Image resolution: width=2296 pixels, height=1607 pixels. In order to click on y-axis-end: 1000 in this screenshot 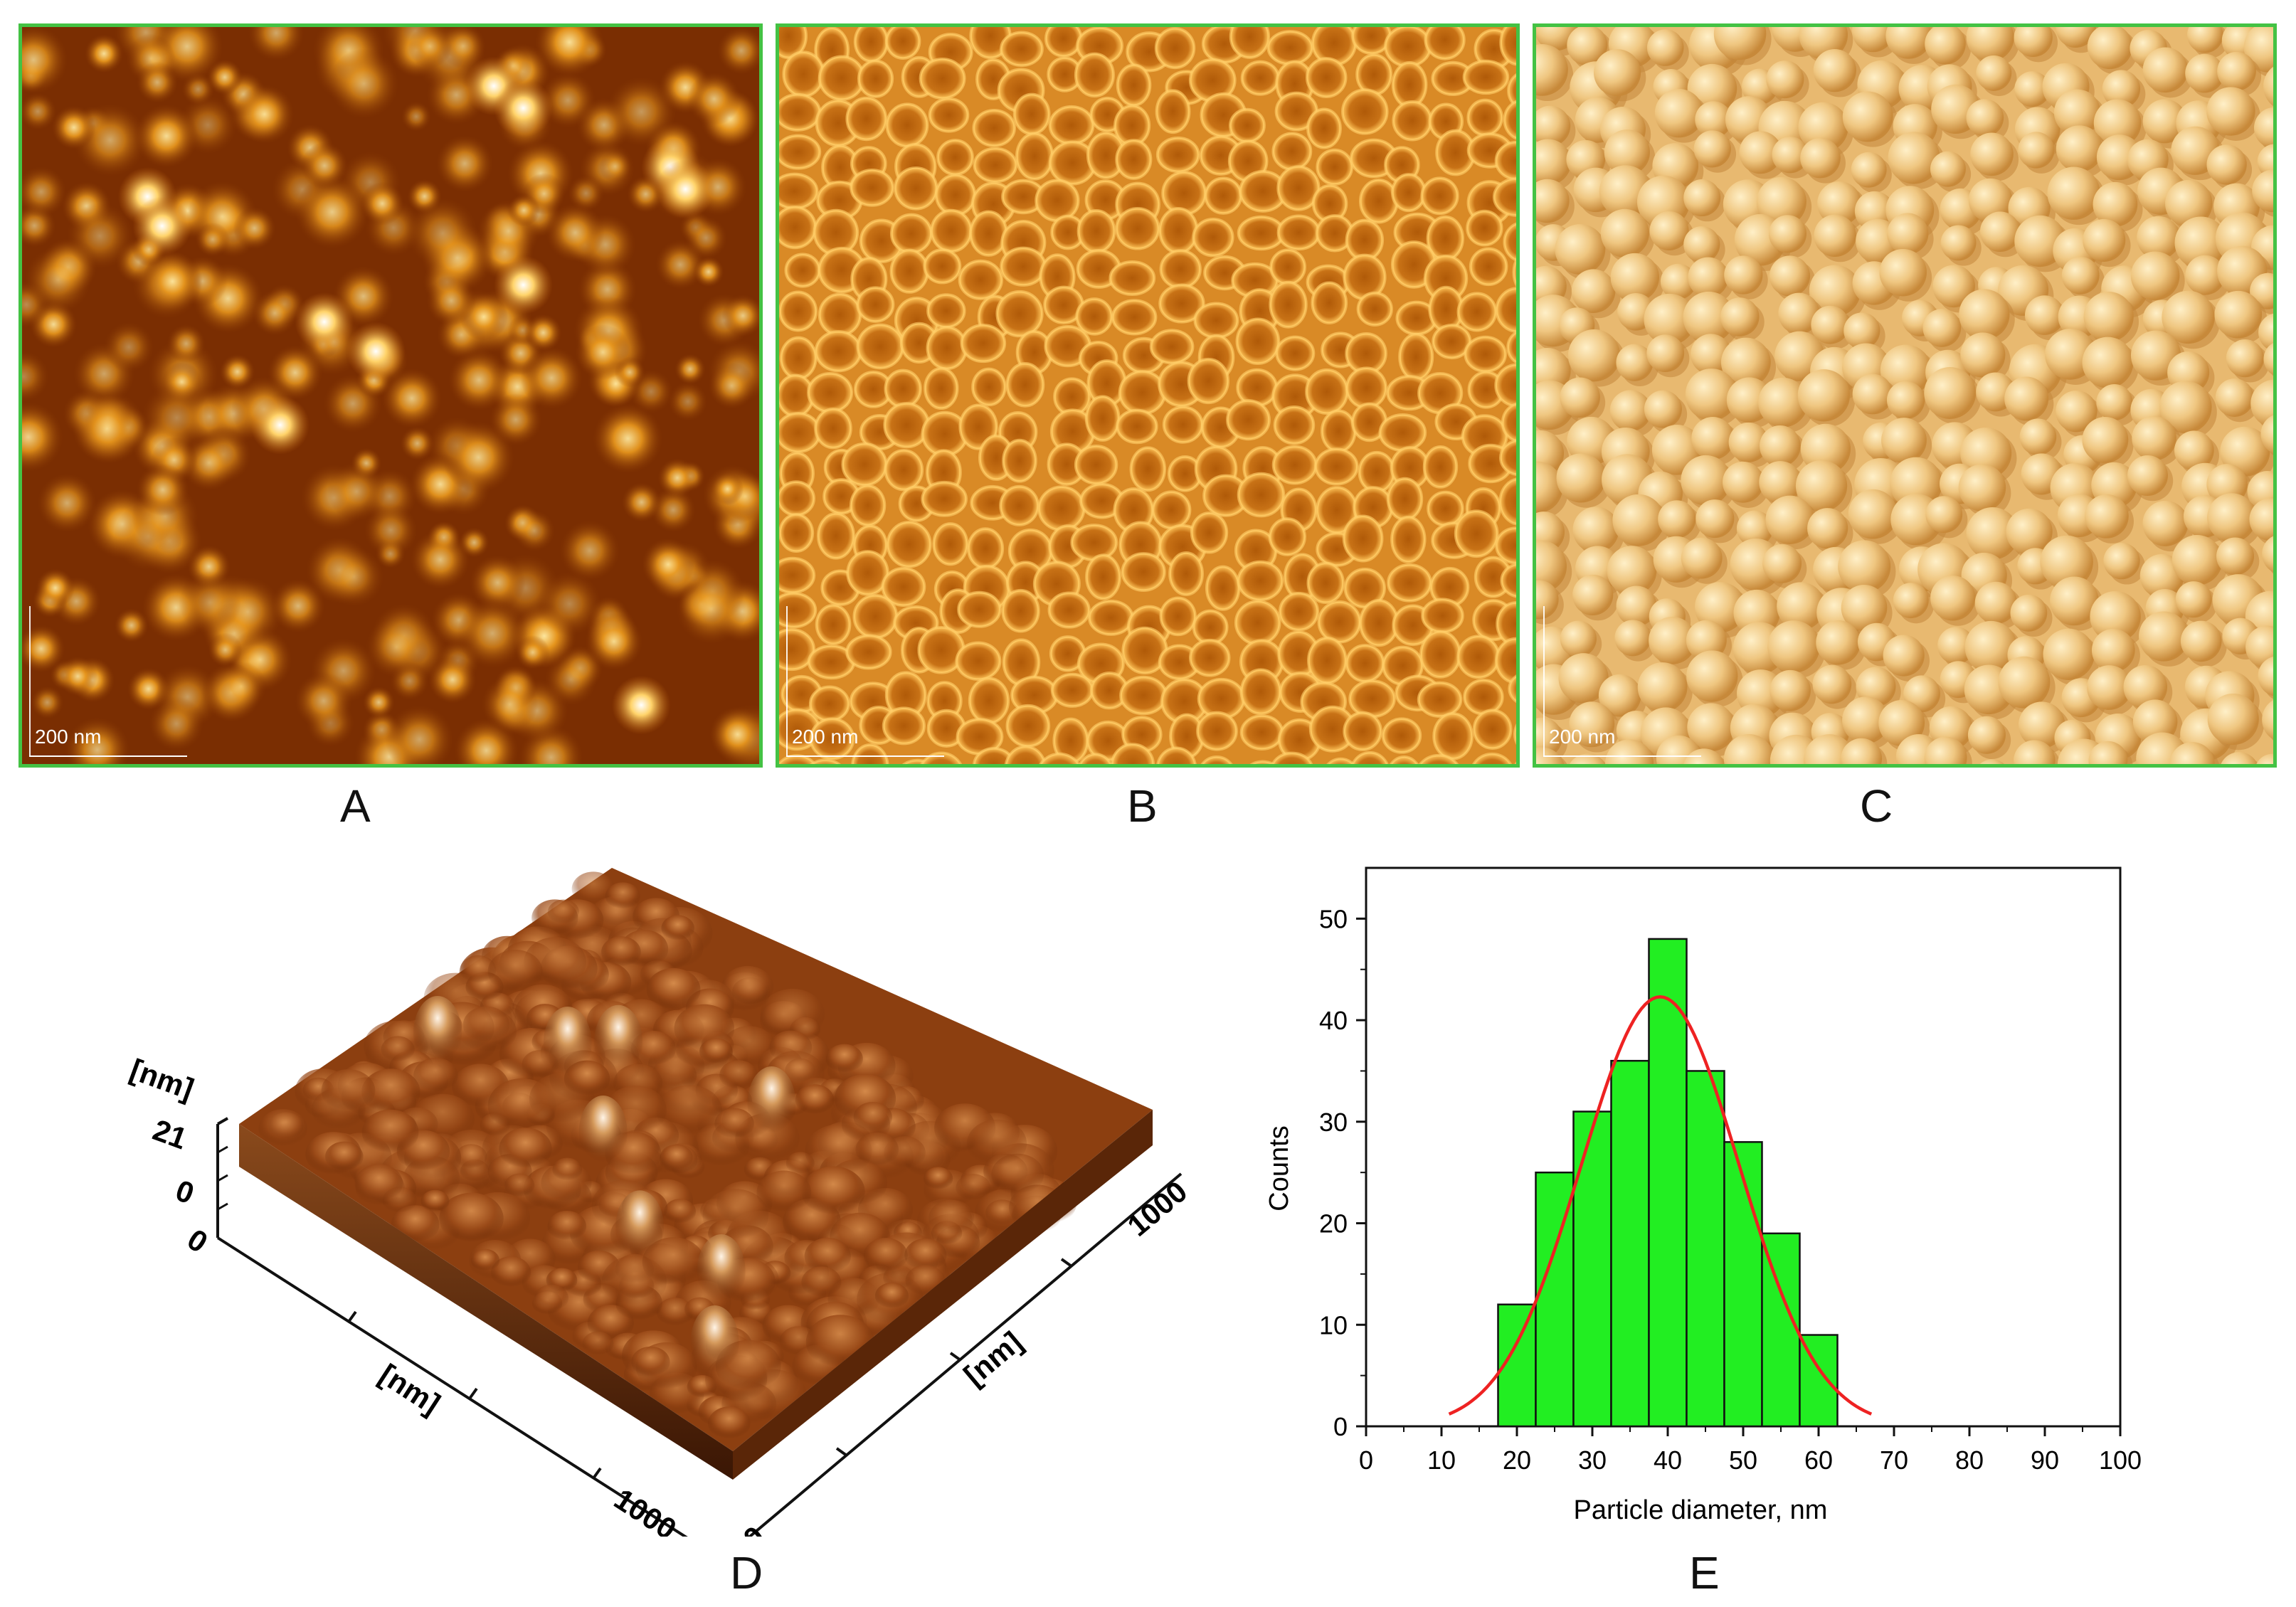, I will do `click(1157, 1208)`.